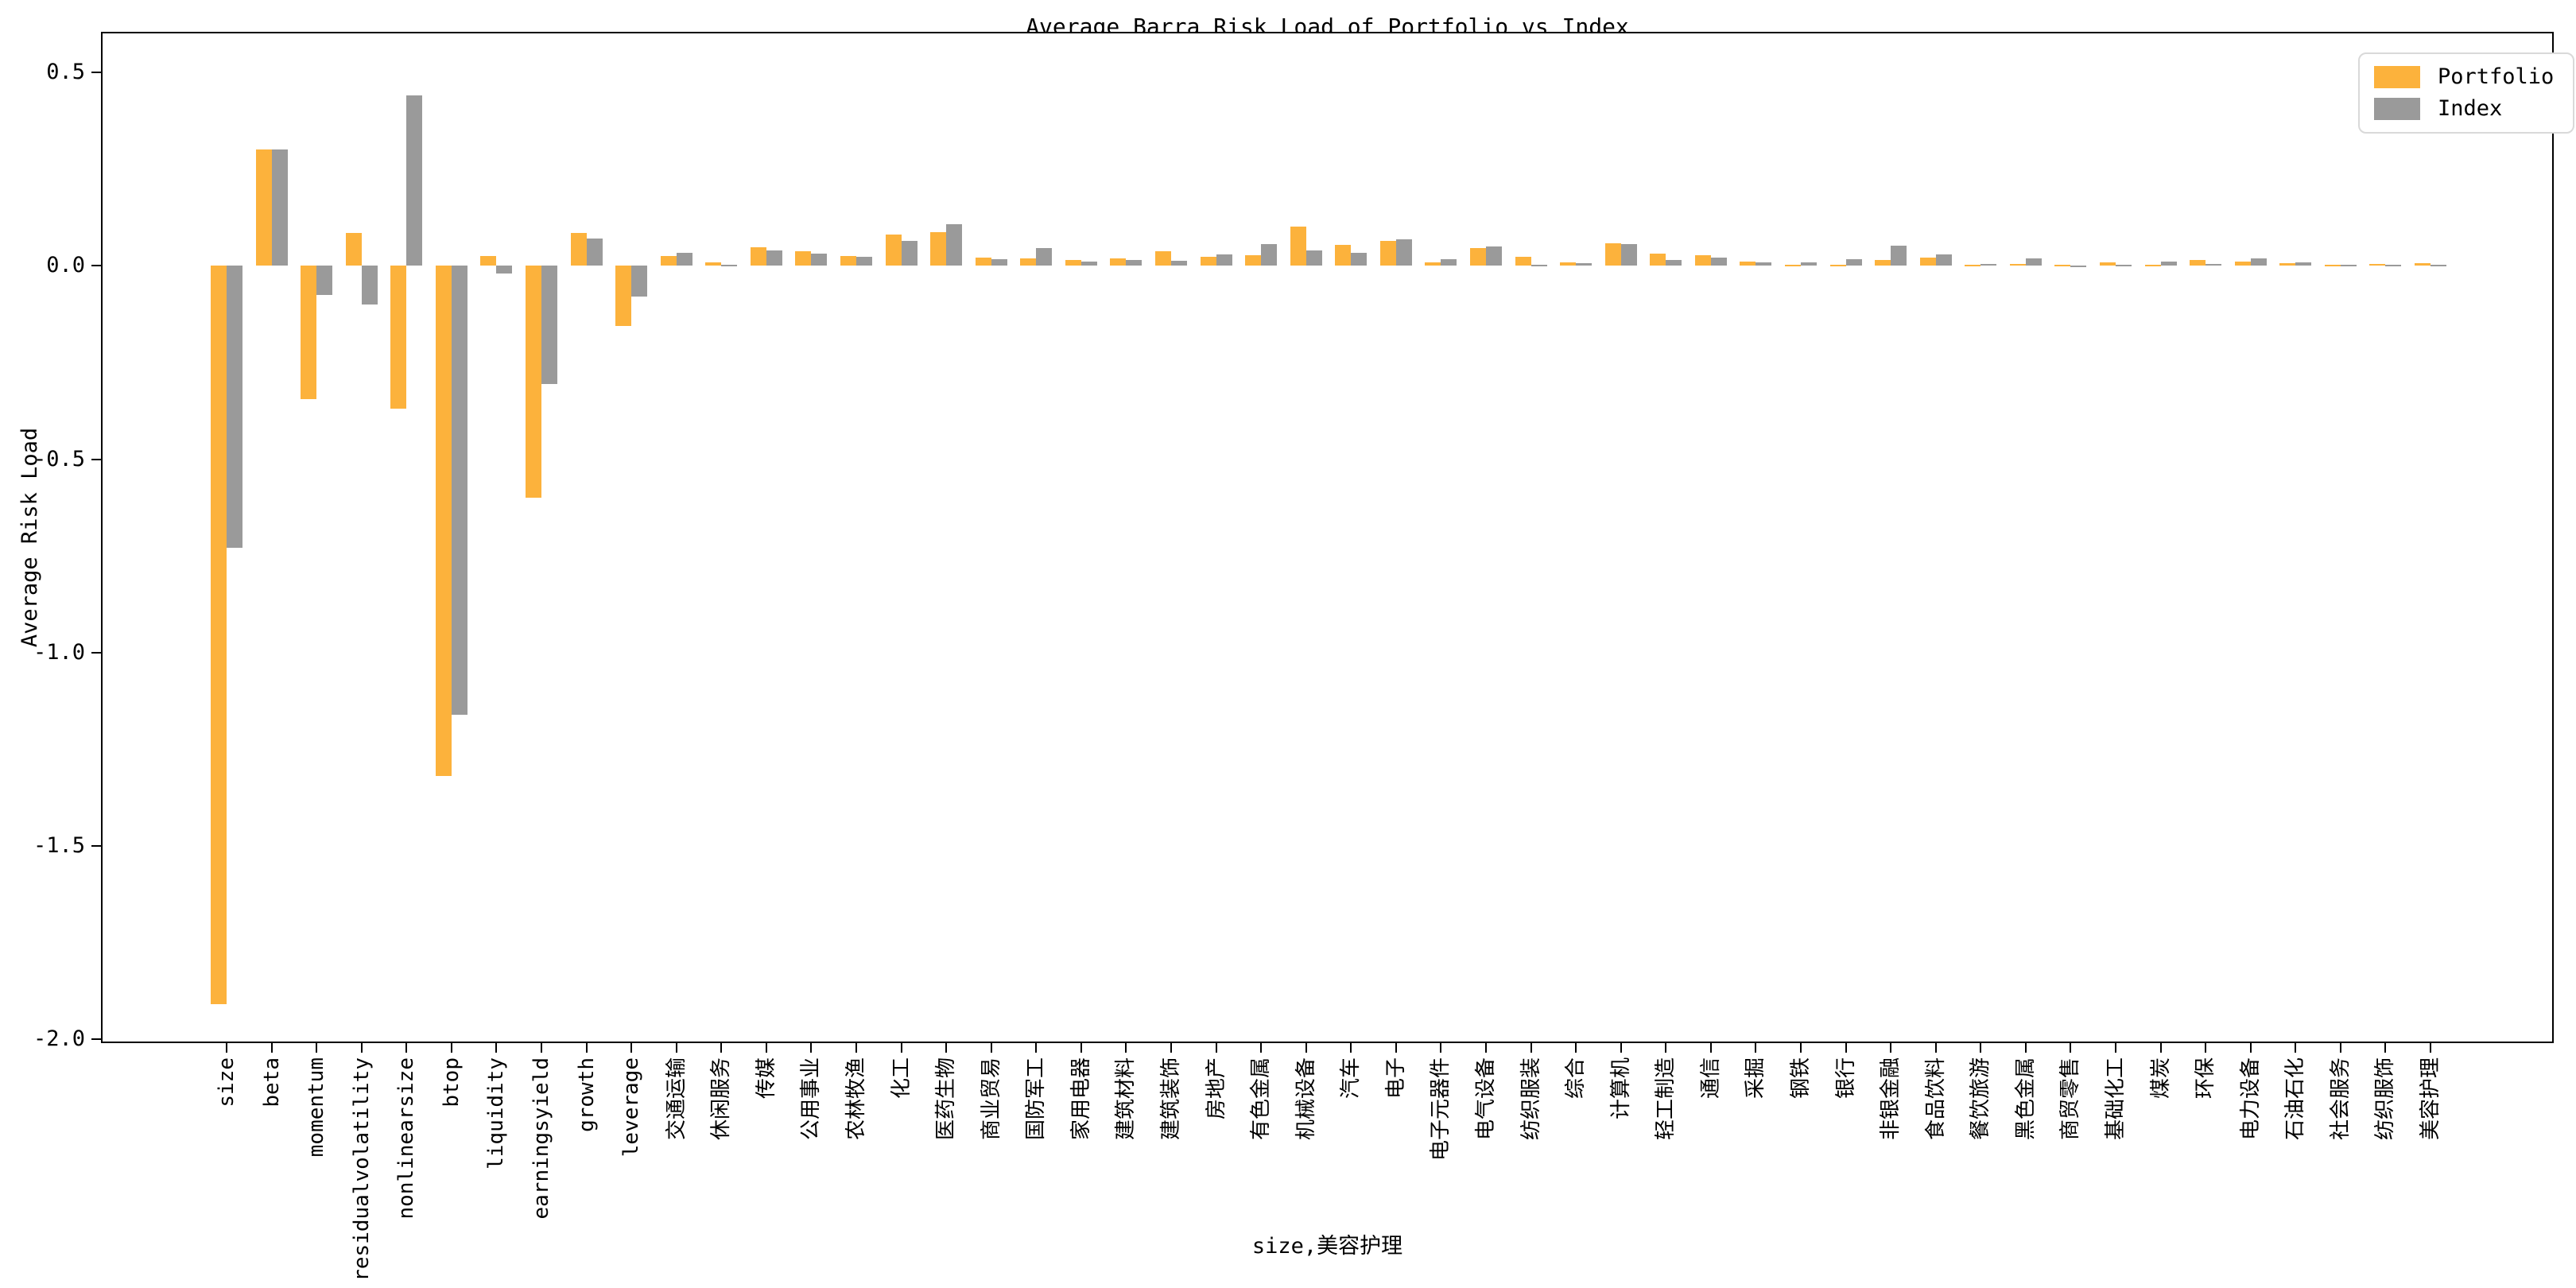 The height and width of the screenshot is (1288, 2576). I want to click on x-tick-label: 电力设备, so click(2251, 1099).